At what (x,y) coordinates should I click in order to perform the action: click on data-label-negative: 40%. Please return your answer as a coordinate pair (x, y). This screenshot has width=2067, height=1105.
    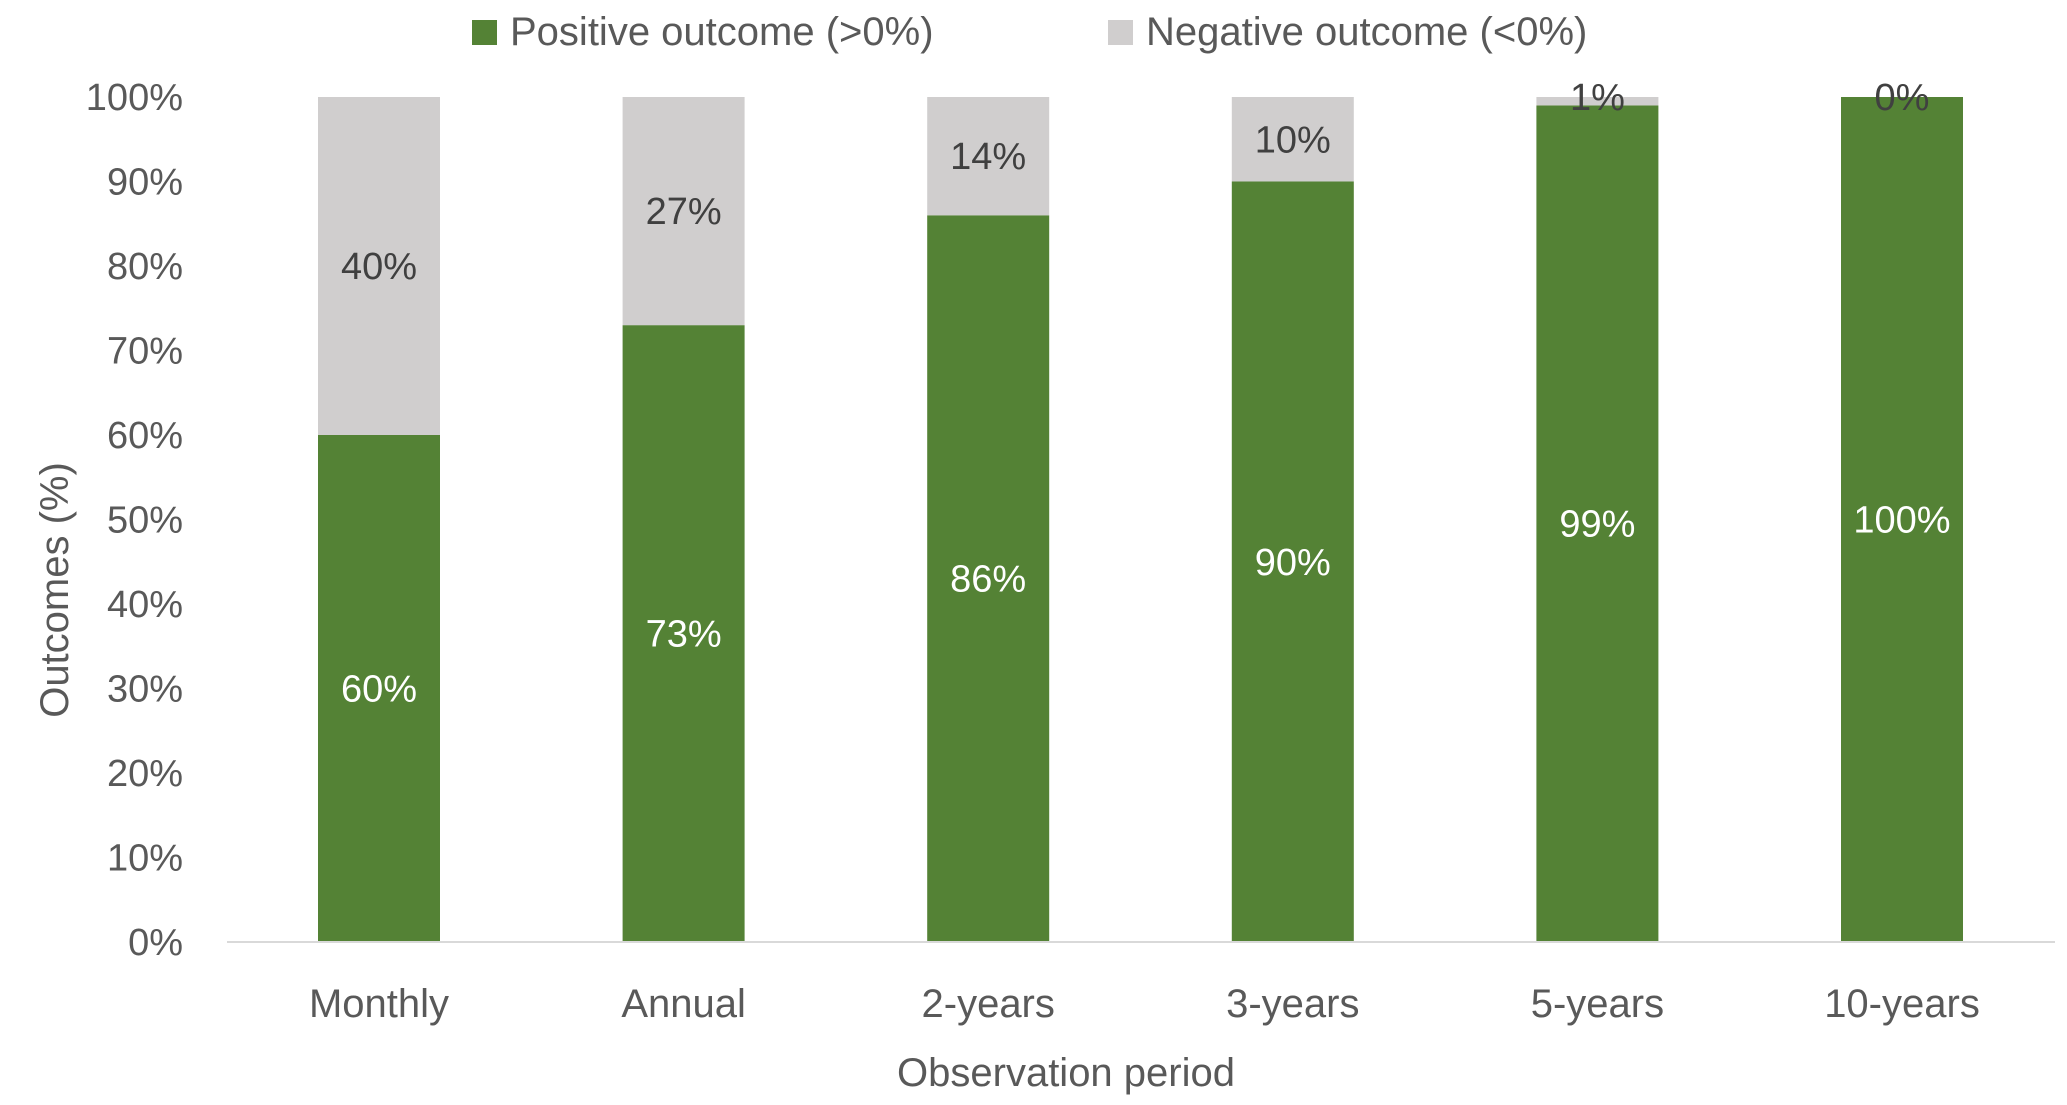
    Looking at the image, I should click on (379, 267).